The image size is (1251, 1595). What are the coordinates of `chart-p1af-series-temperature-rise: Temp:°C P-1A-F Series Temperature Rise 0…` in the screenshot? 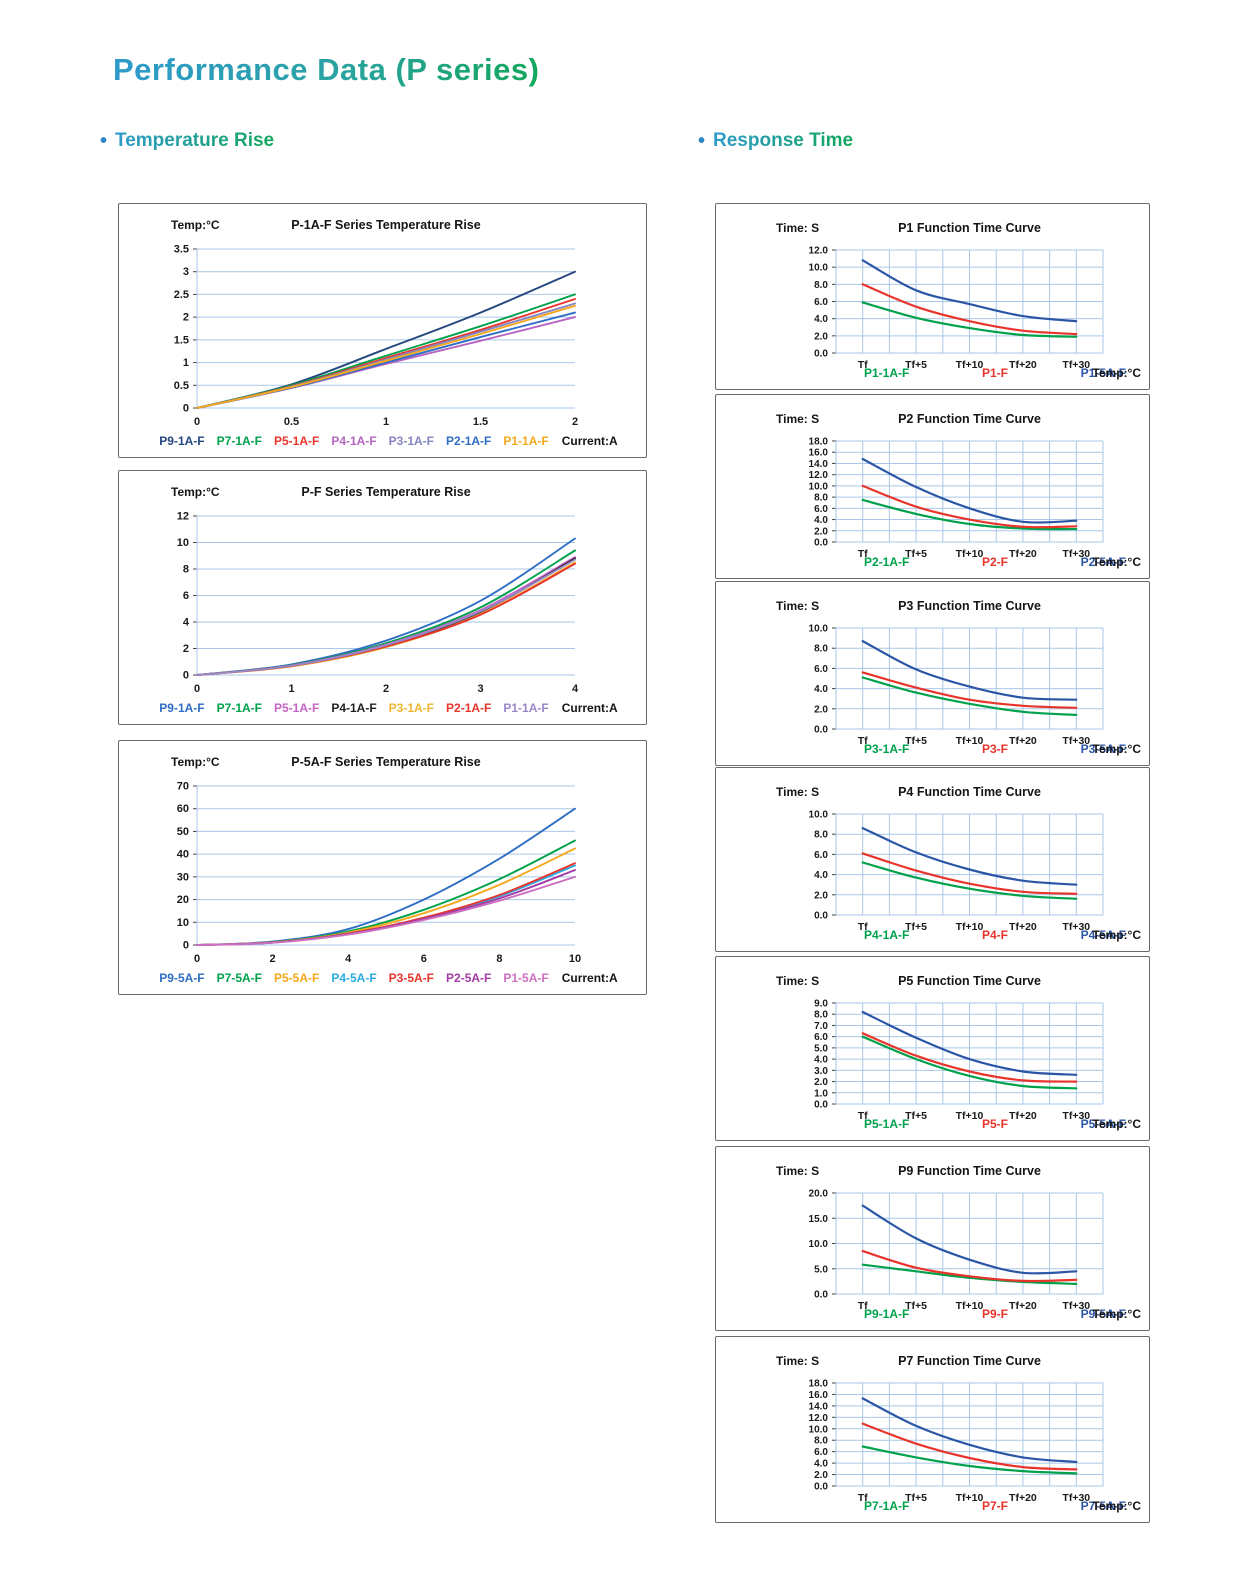 It's located at (382, 330).